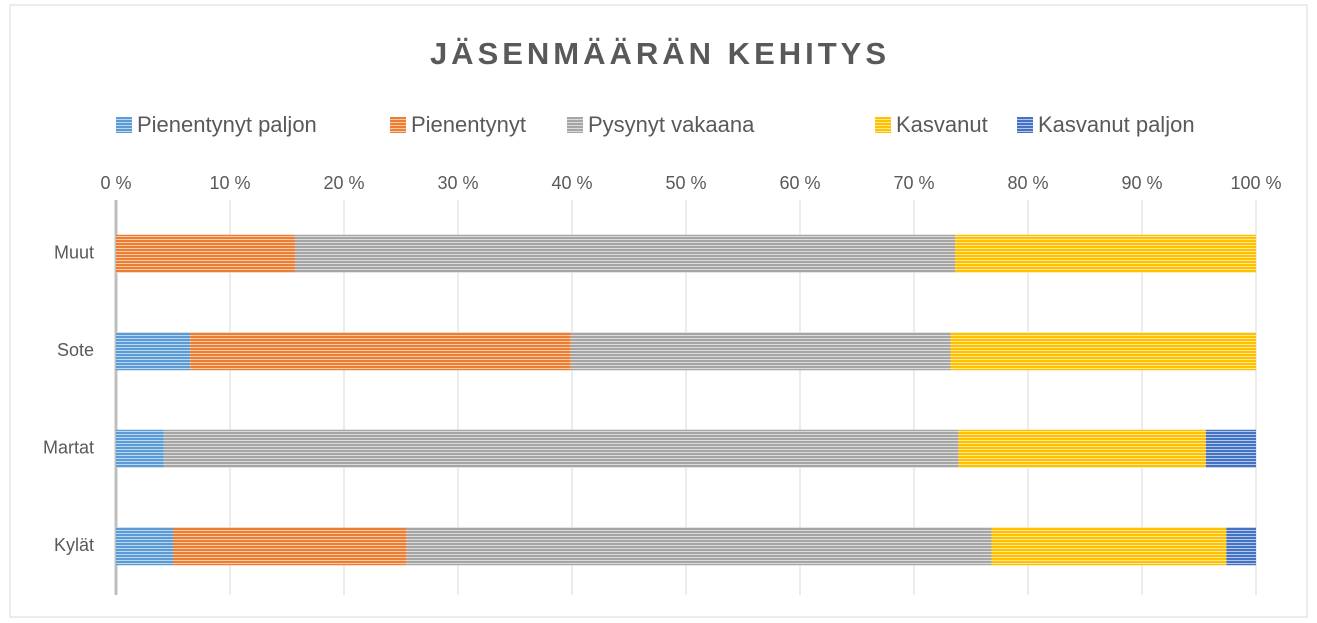  I want to click on y-tick-label: Muut, so click(74, 253).